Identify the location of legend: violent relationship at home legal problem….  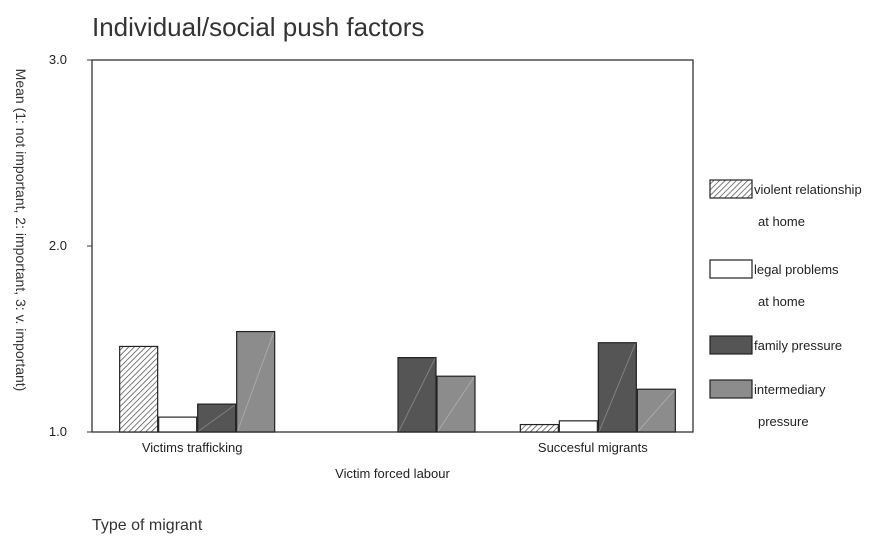
(785, 304).